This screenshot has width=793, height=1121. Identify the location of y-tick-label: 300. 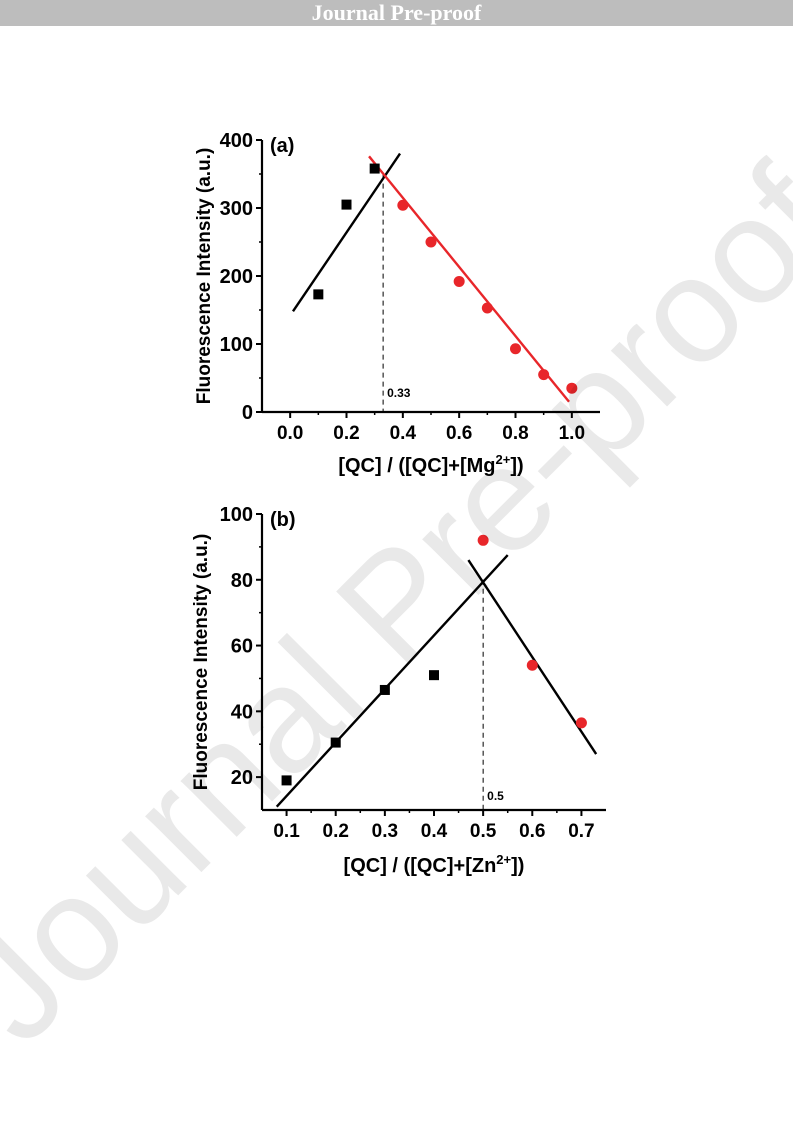
(236, 209).